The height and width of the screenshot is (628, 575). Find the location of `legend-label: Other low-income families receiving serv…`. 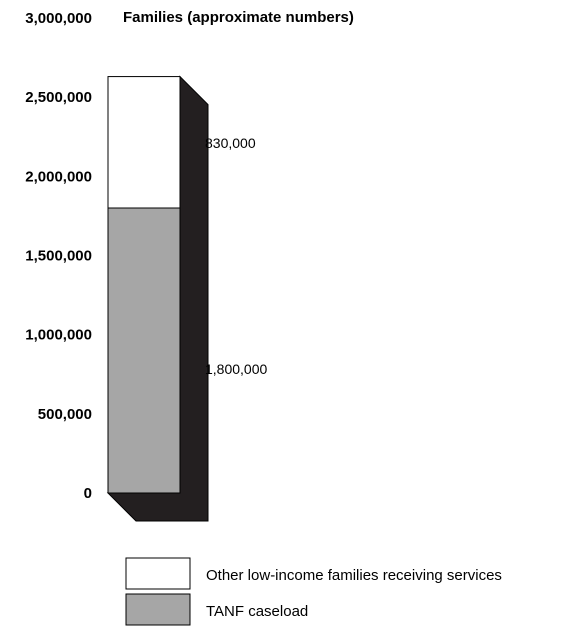

legend-label: Other low-income families receiving serv… is located at coordinates (354, 575).